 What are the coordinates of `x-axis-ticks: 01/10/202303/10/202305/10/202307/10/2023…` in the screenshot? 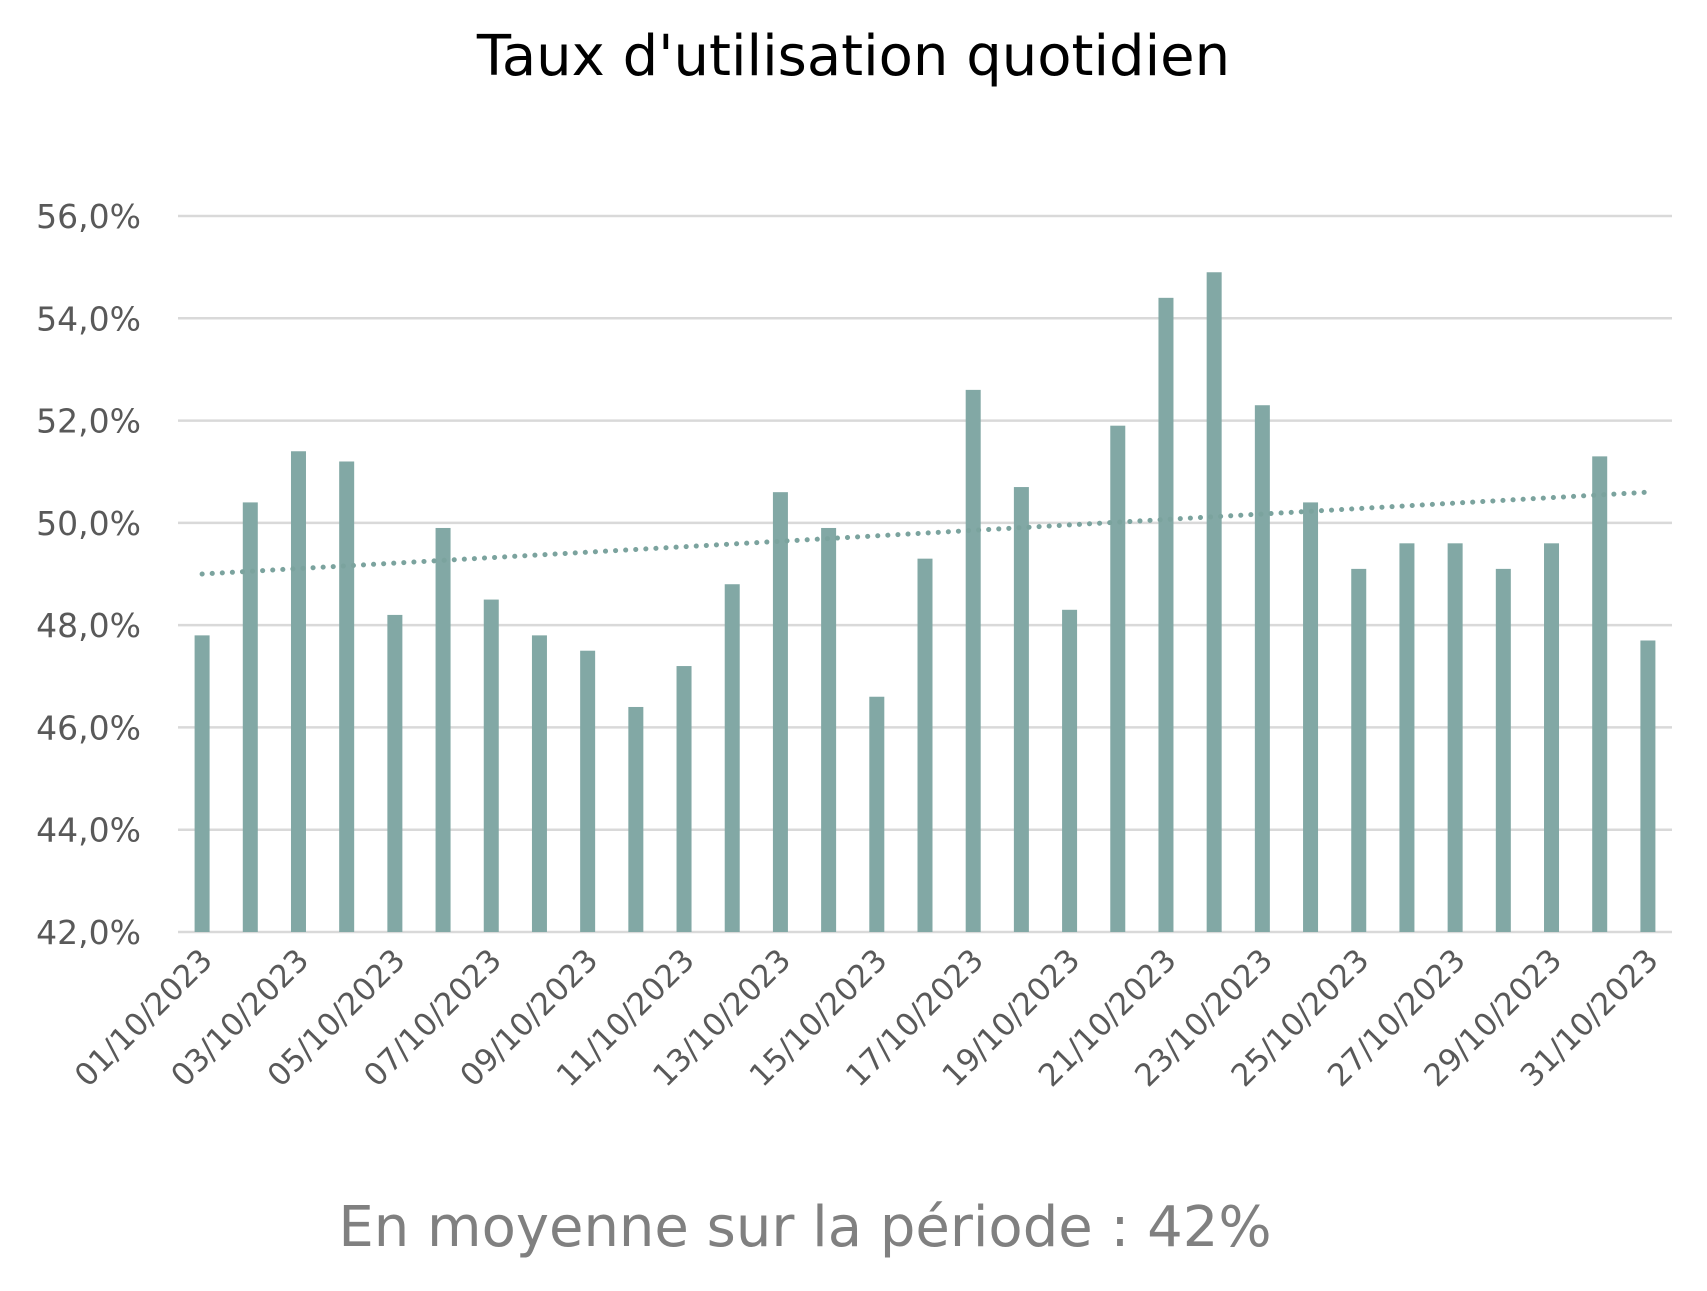 It's located at (867, 1018).